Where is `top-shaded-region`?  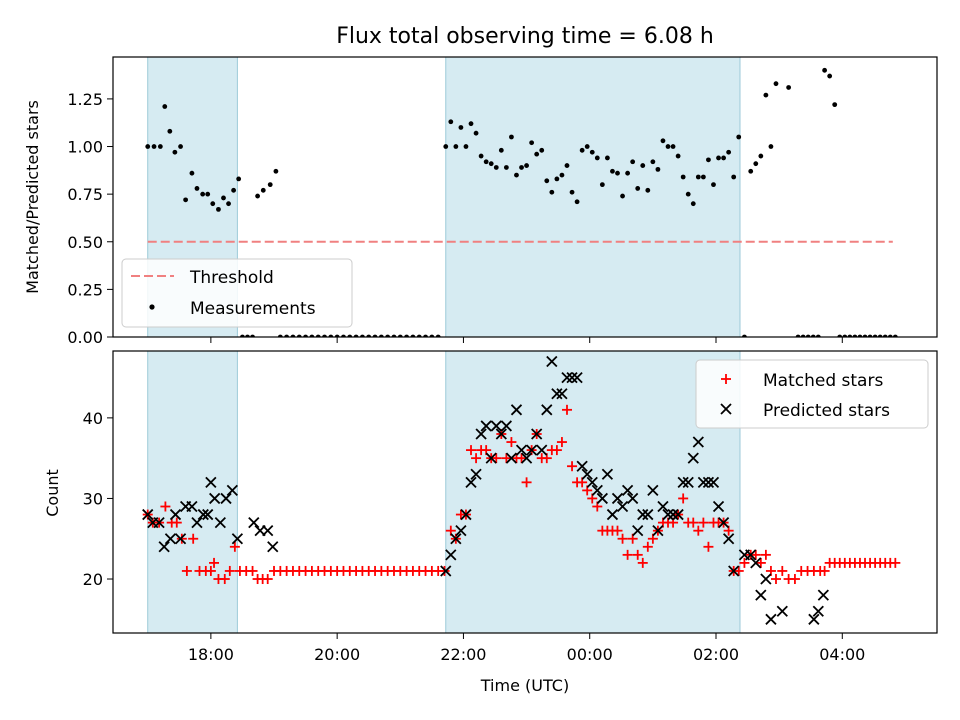
top-shaded-region is located at coordinates (593, 197).